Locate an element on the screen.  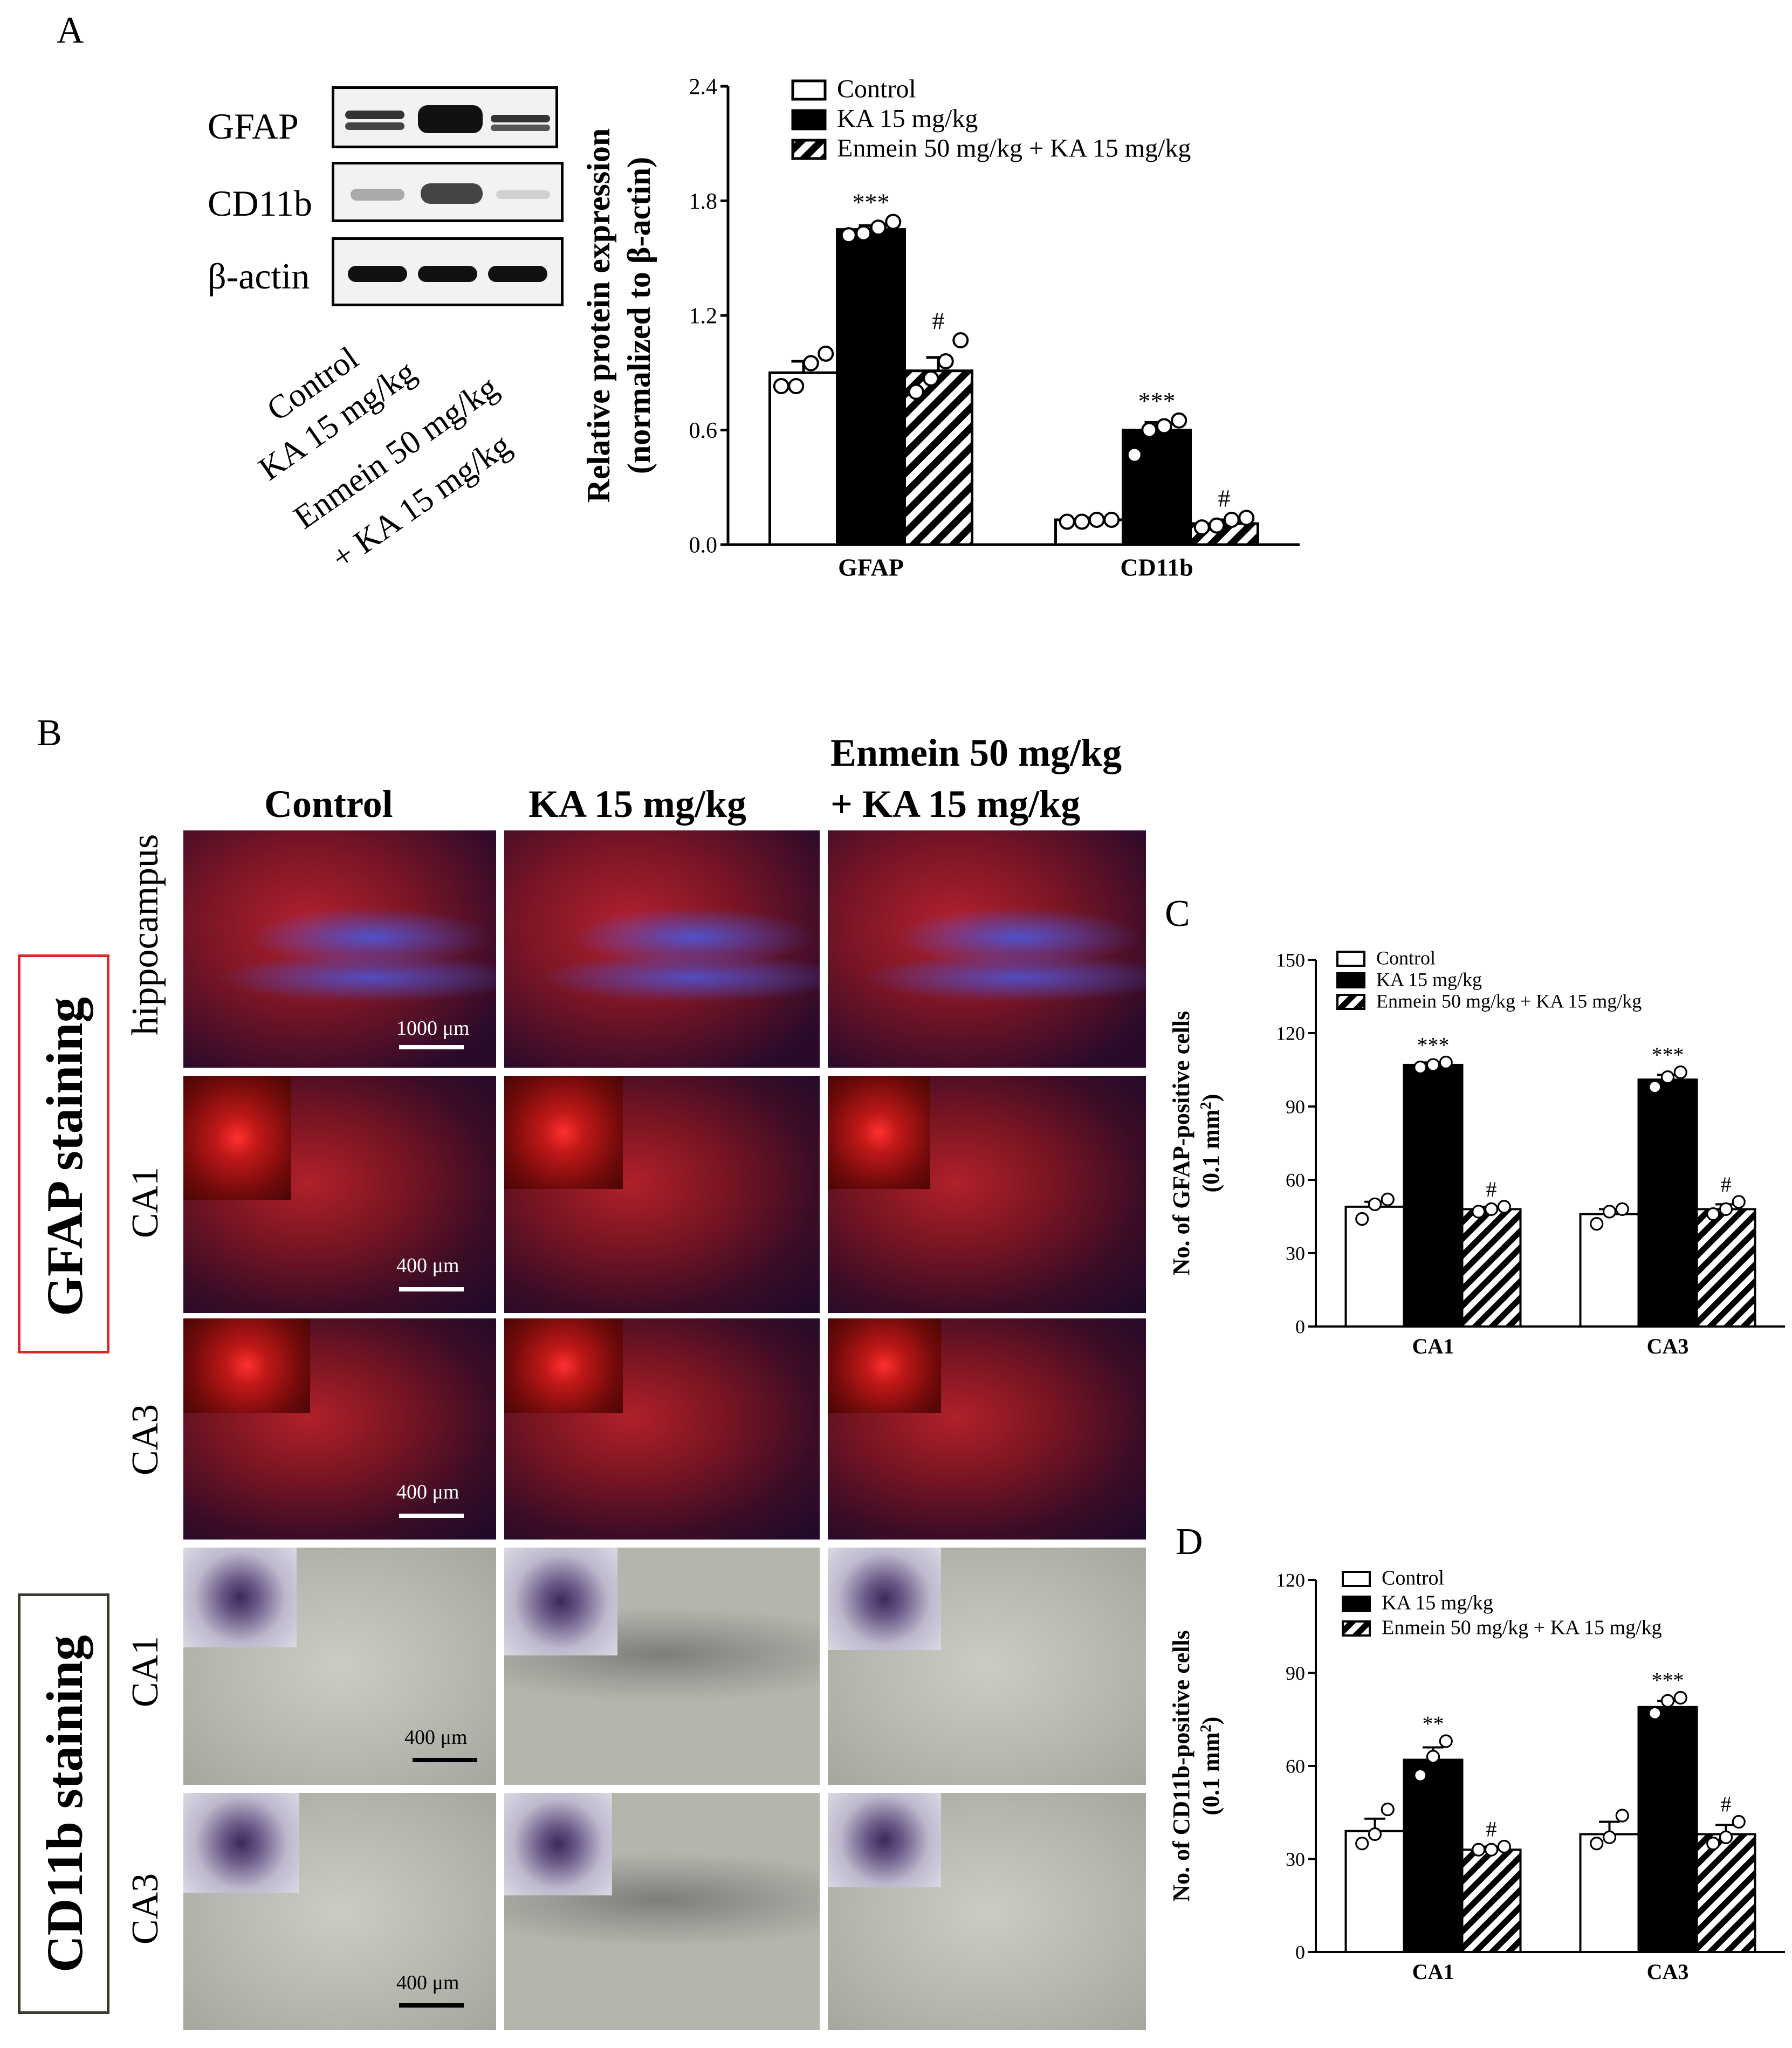
significance-mark: ** is located at coordinates (1434, 1724).